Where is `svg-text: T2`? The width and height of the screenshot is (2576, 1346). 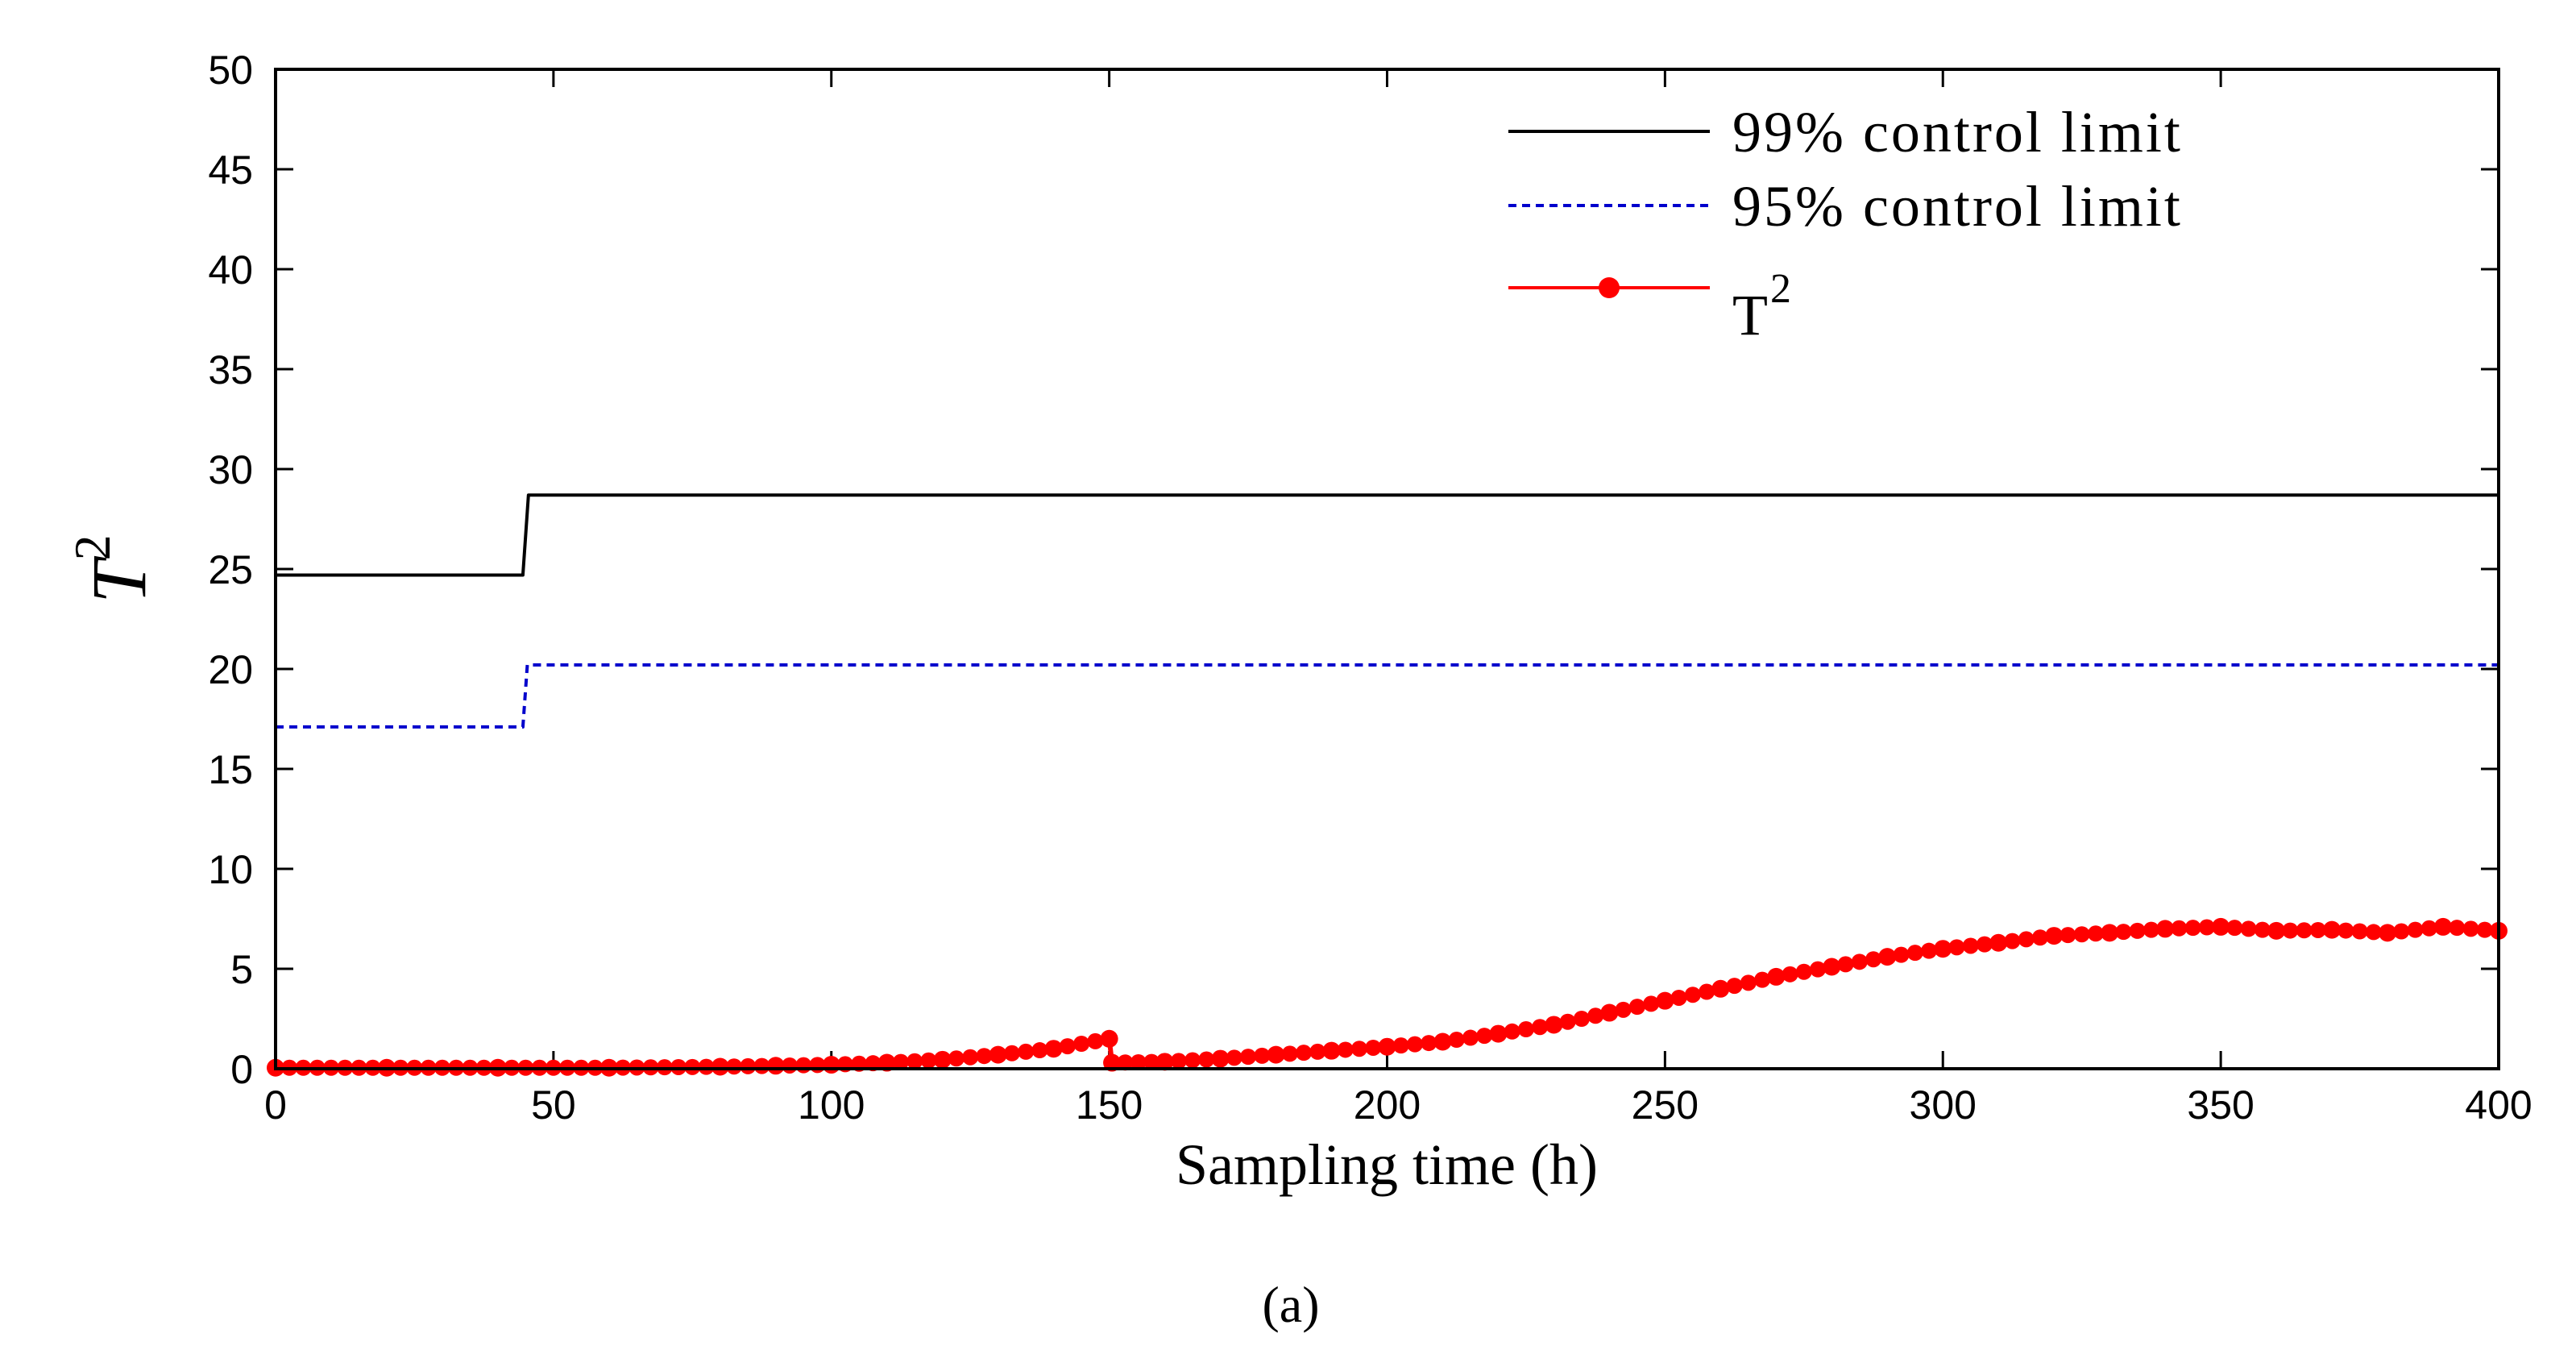
svg-text: T2 is located at coordinates (113, 568).